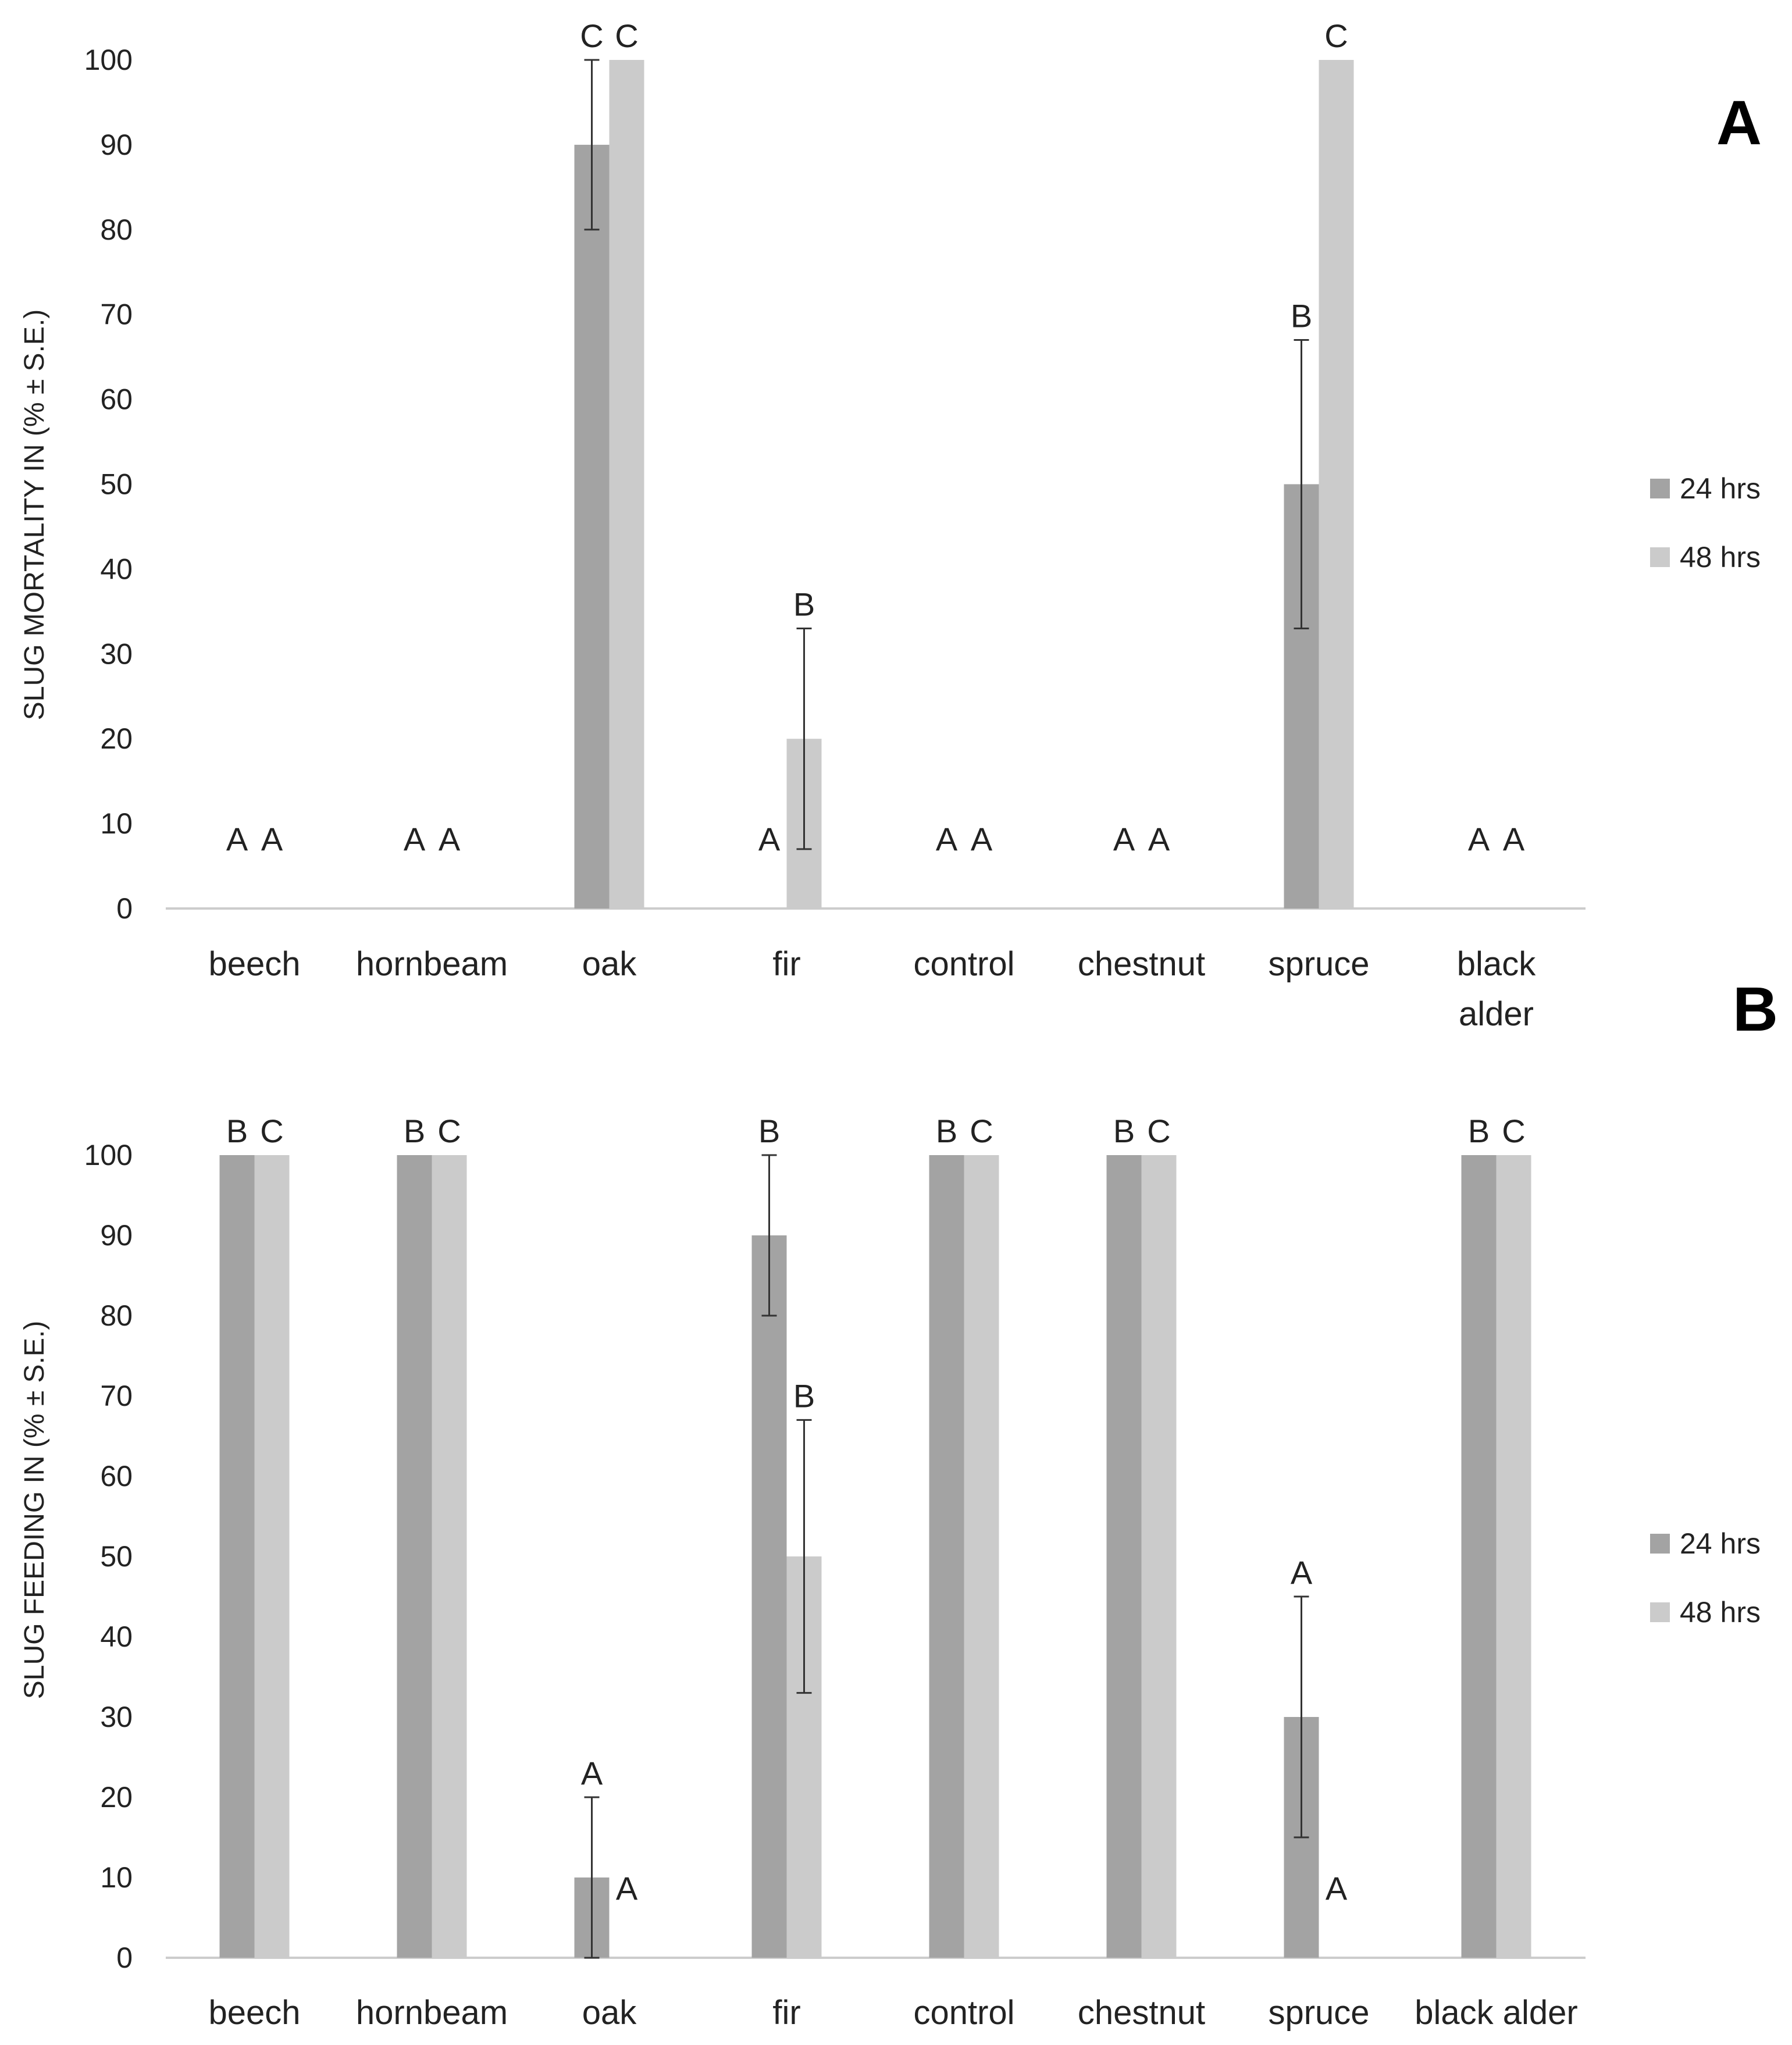 This screenshot has height=2045, width=1792. I want to click on panel-a-legend: 24 hrs 48 hrs, so click(1705, 522).